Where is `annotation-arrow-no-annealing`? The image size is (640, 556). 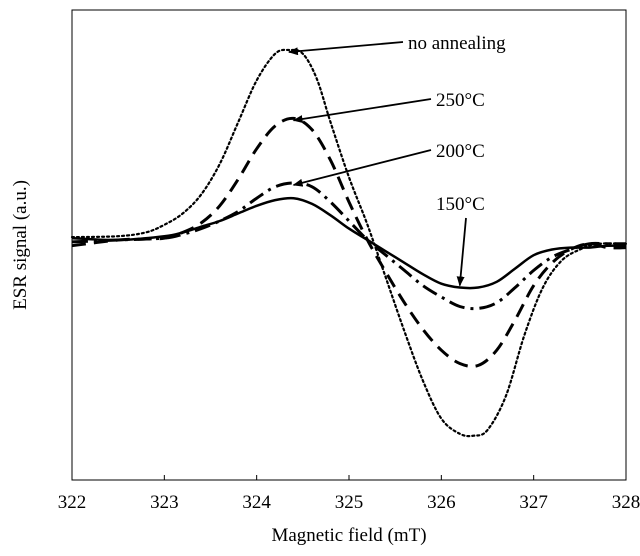
annotation-arrow-no-annealing is located at coordinates (345, 48).